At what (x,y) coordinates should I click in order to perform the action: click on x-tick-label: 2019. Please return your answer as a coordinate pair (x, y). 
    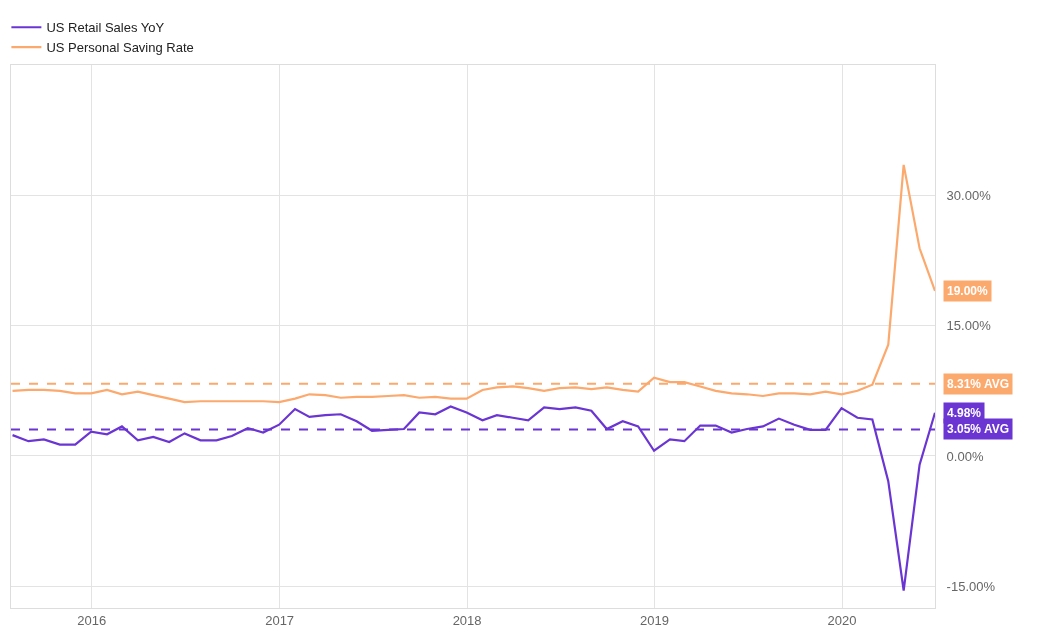
    Looking at the image, I should click on (655, 620).